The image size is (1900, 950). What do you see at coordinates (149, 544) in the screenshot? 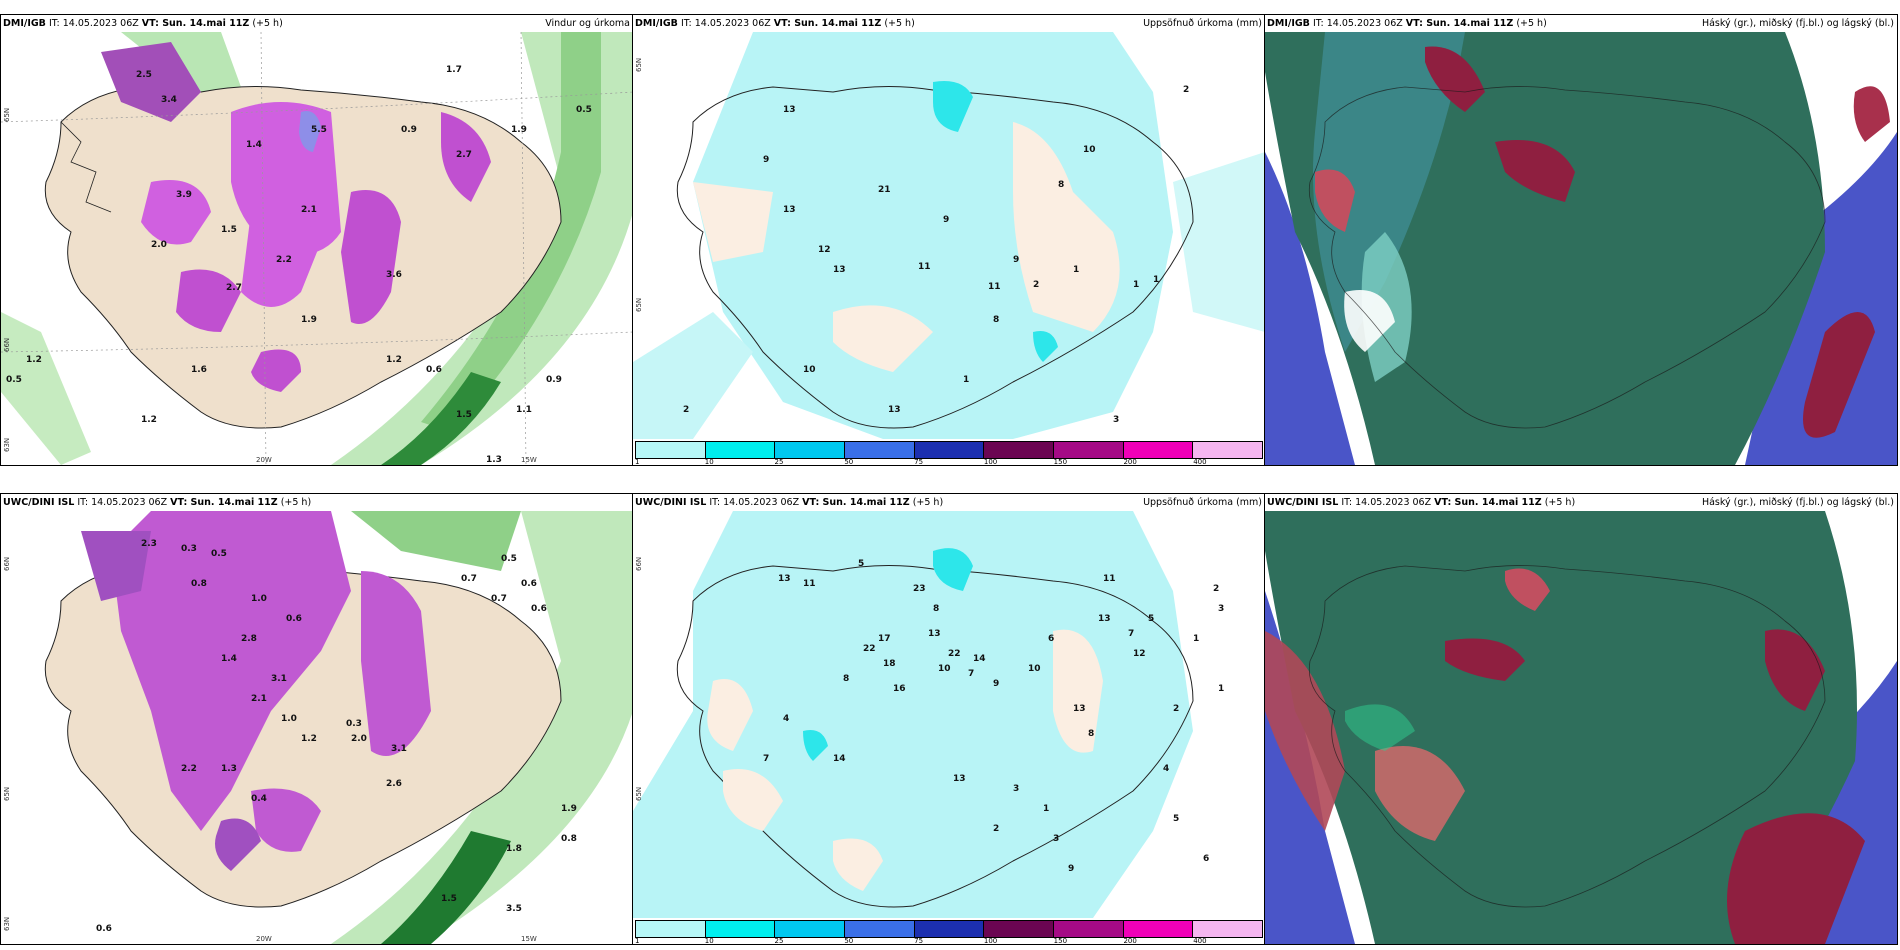
I see `value-label: 2.3` at bounding box center [149, 544].